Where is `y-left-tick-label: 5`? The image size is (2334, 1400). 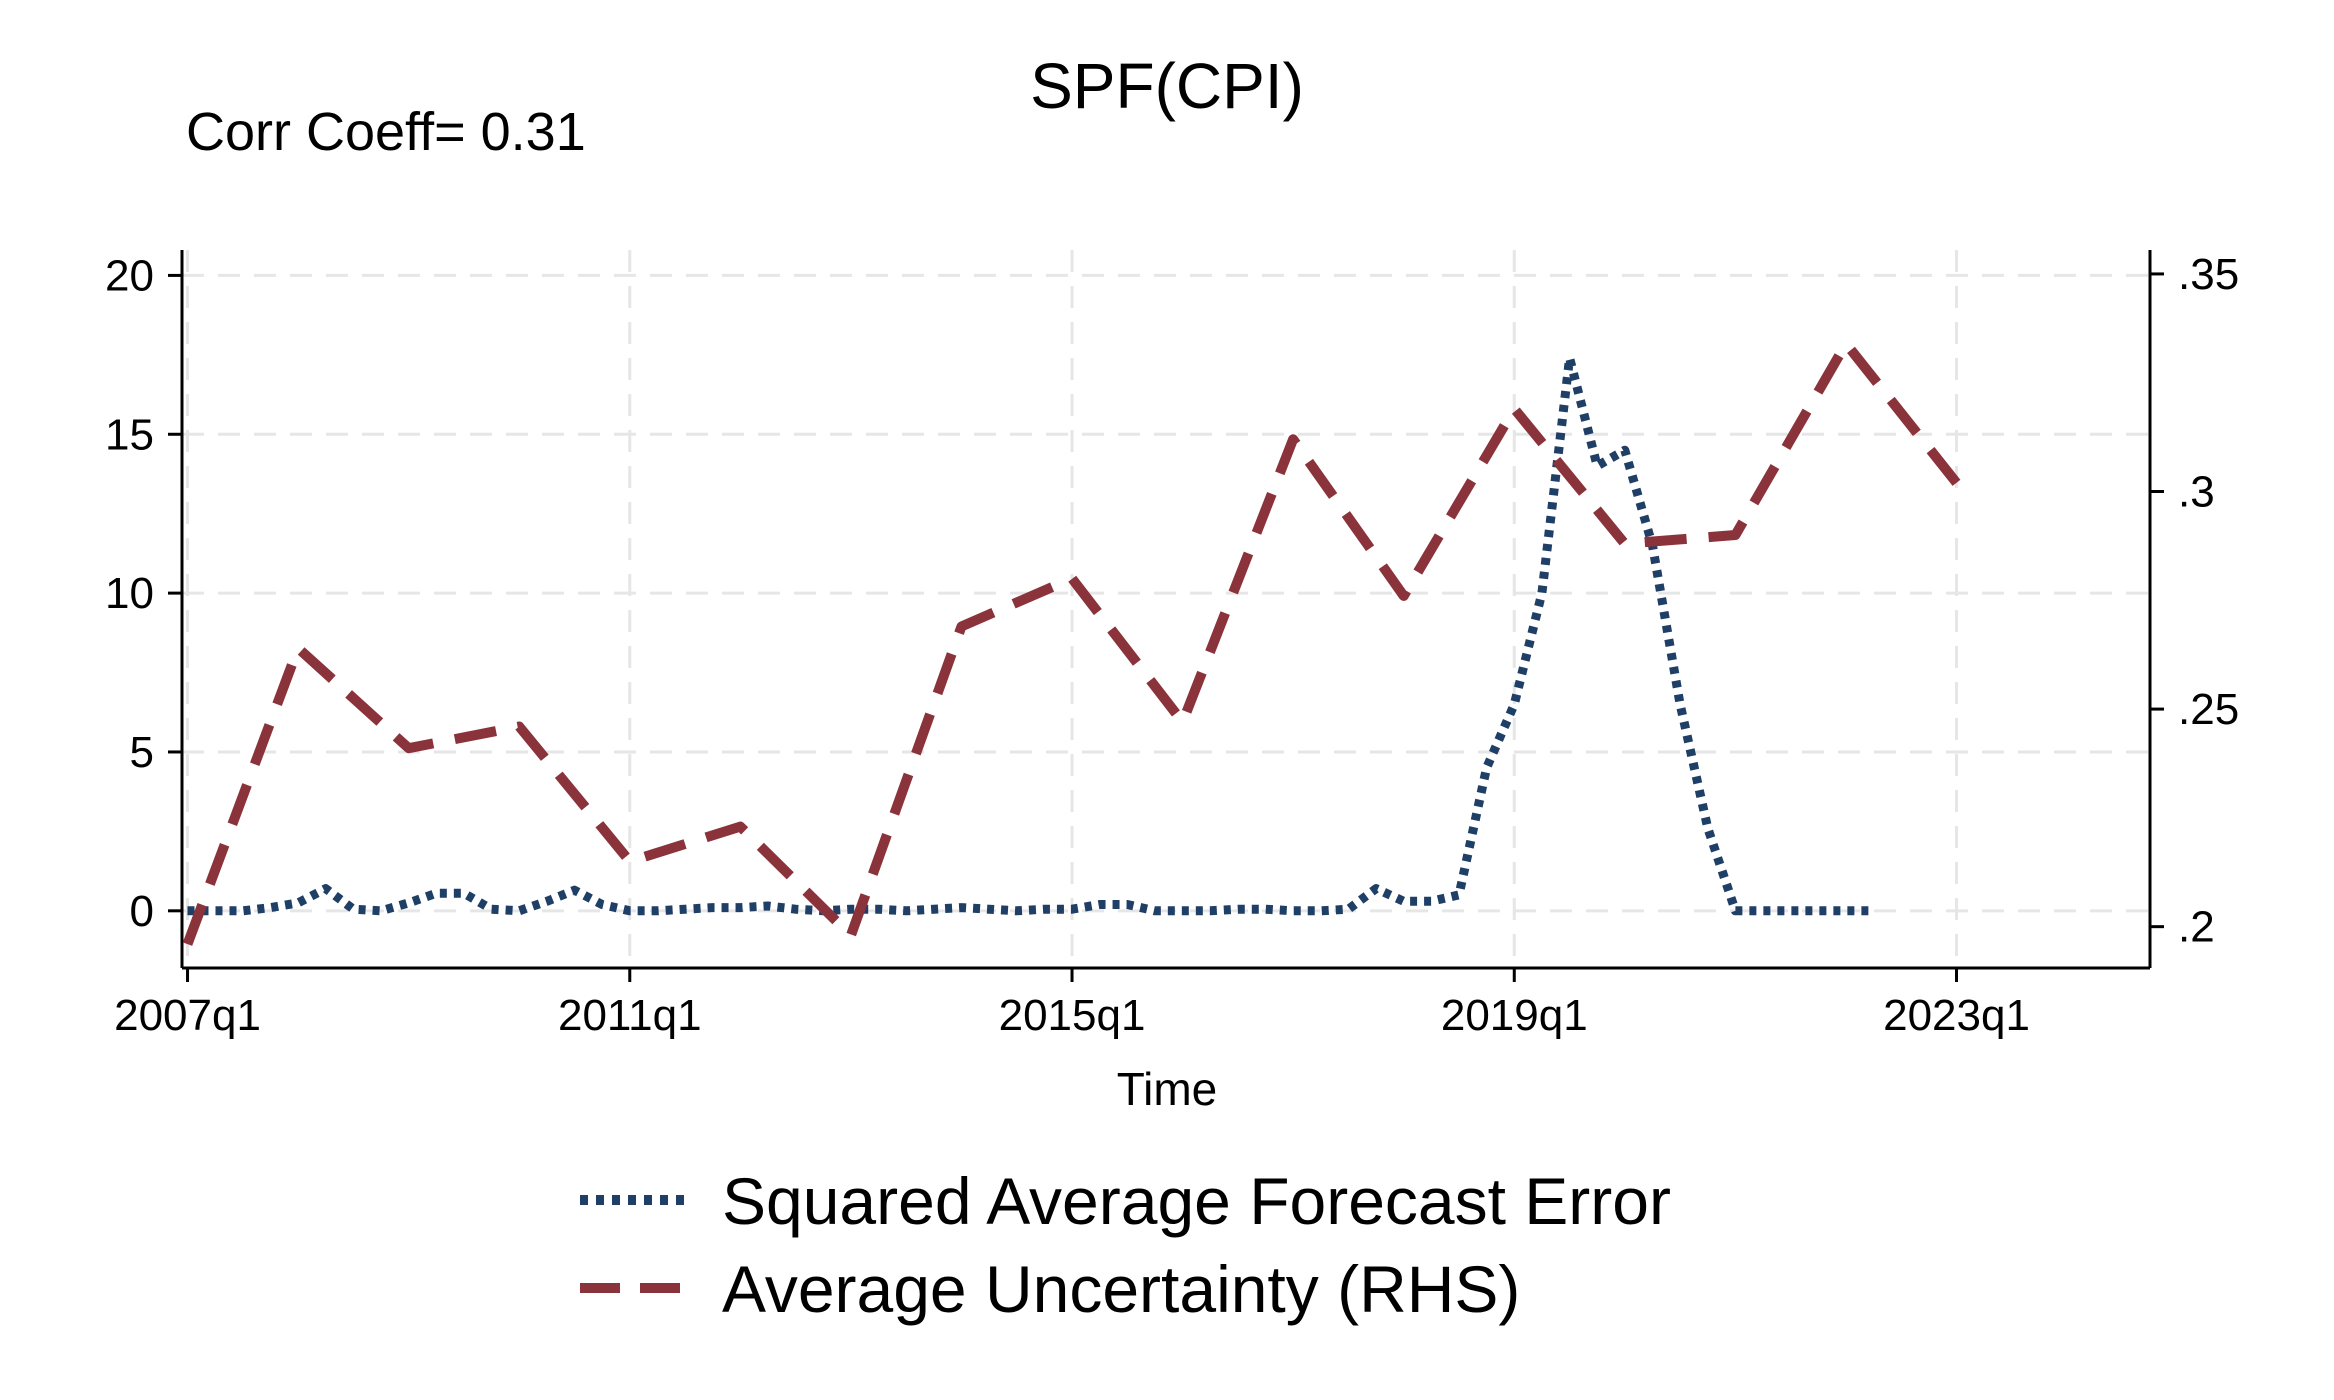 y-left-tick-label: 5 is located at coordinates (142, 752).